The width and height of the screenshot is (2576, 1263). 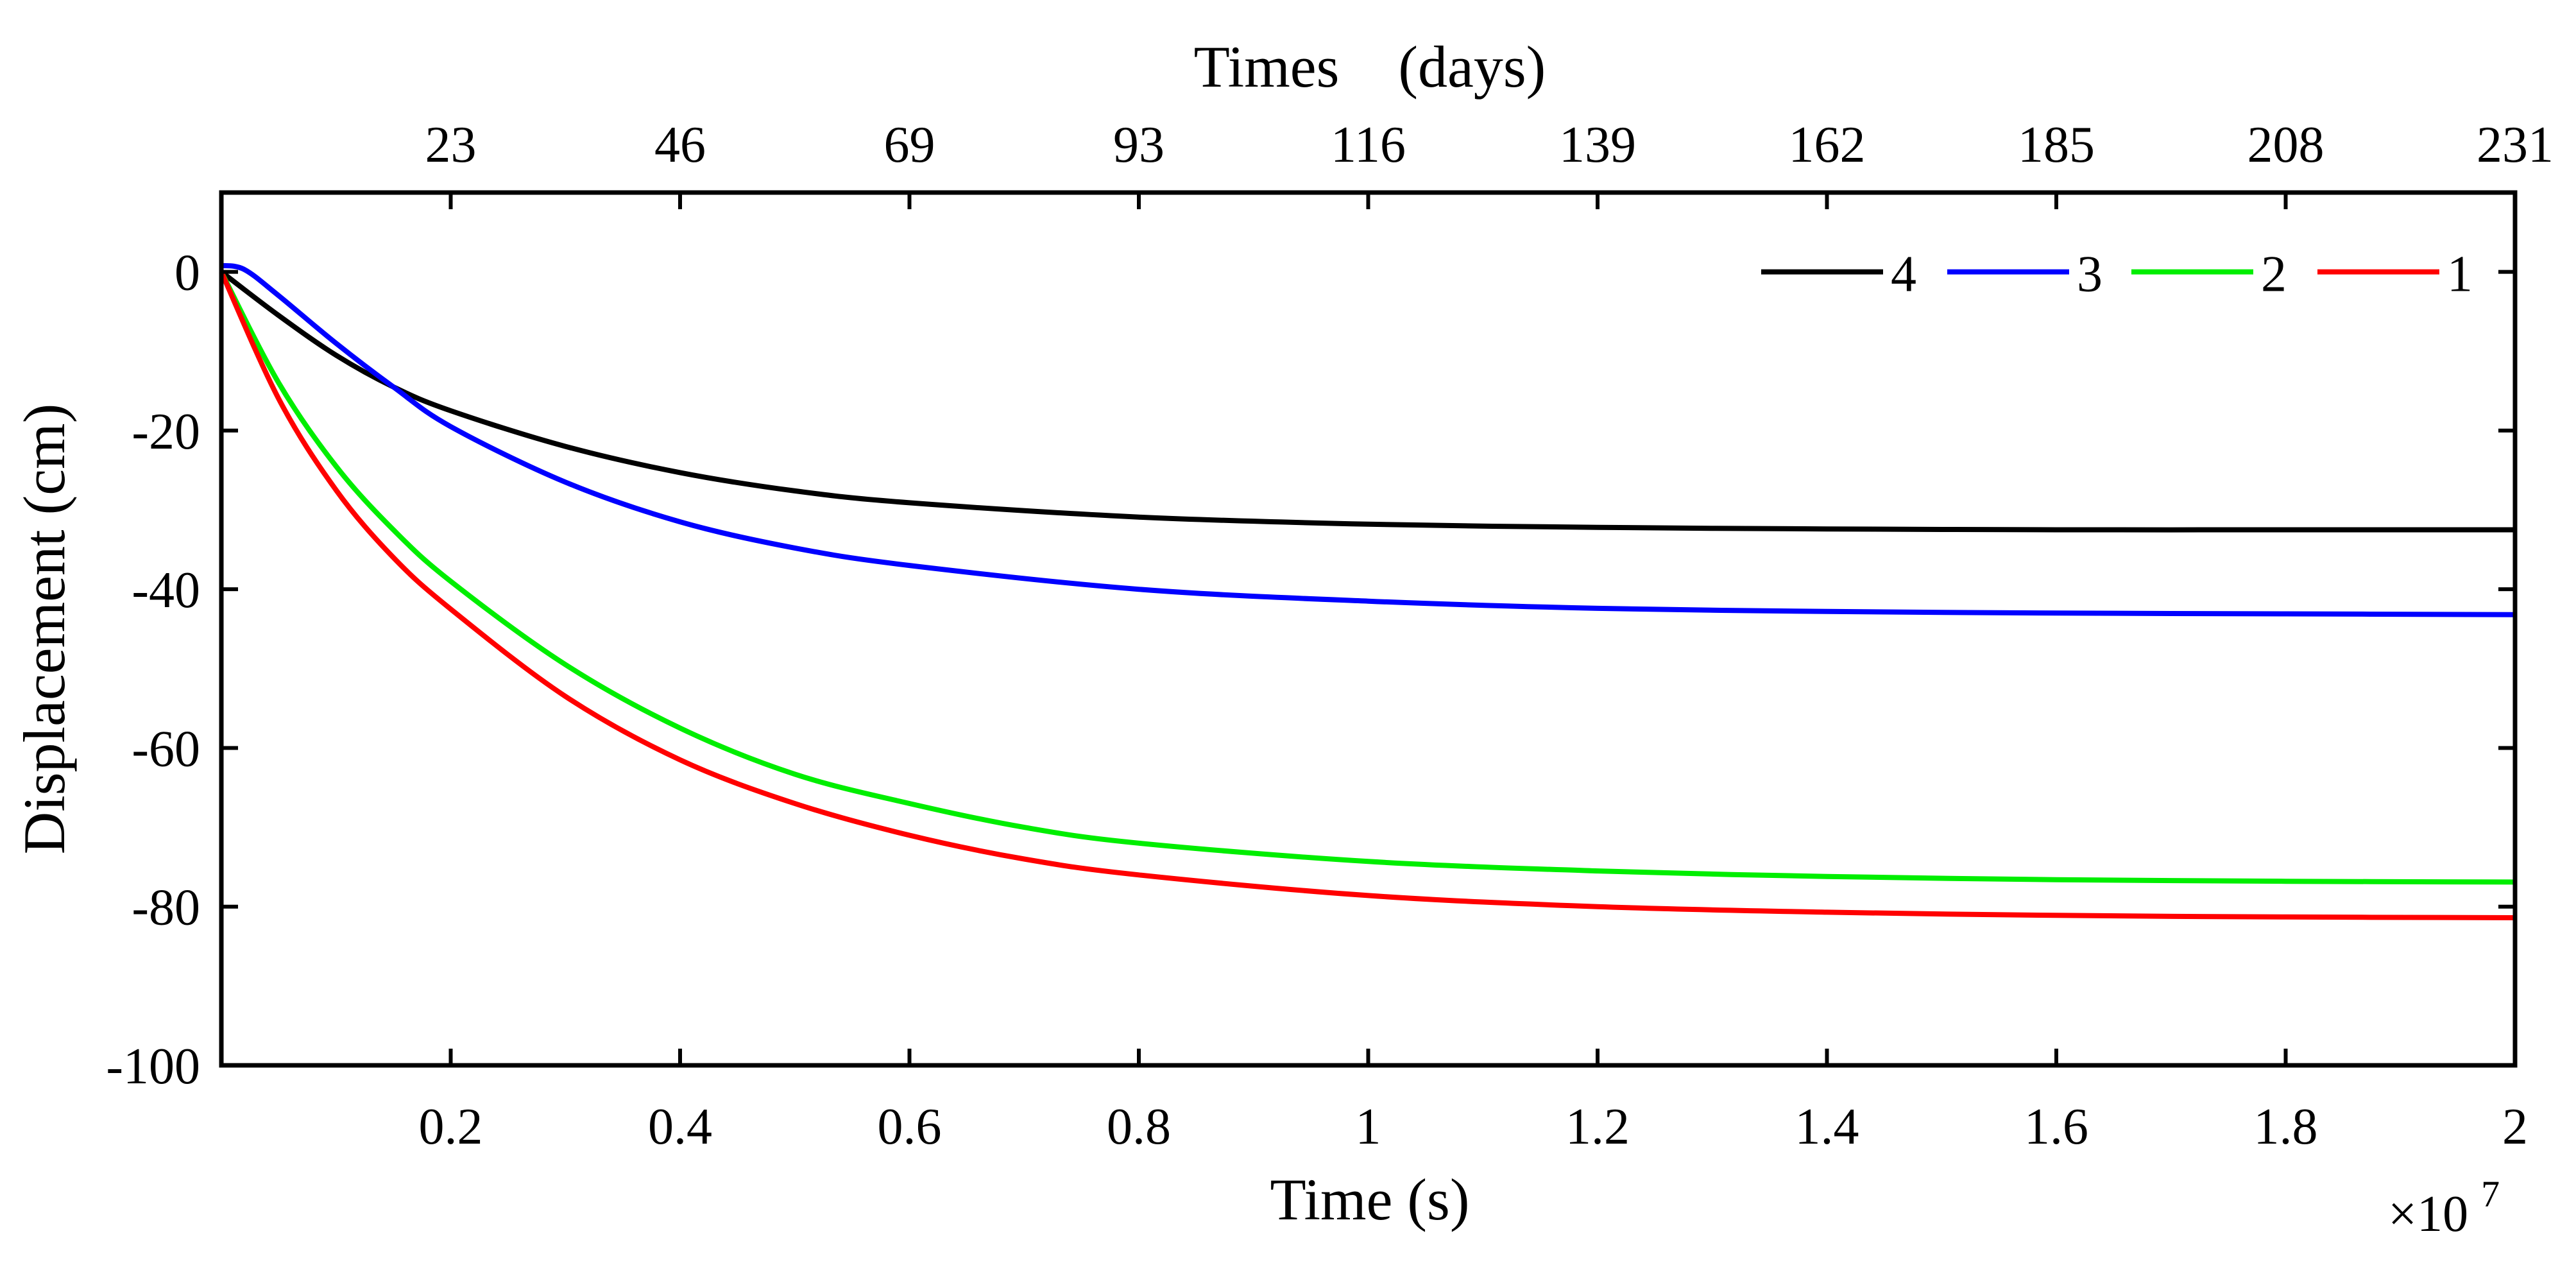 What do you see at coordinates (44, 629) in the screenshot?
I see `y-axis-label: Displacement (cm)` at bounding box center [44, 629].